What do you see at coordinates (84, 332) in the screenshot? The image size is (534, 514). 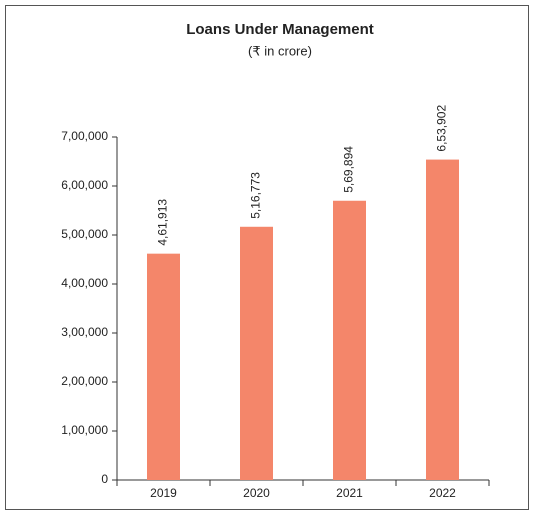 I see `y-tick-label: 3,00,000` at bounding box center [84, 332].